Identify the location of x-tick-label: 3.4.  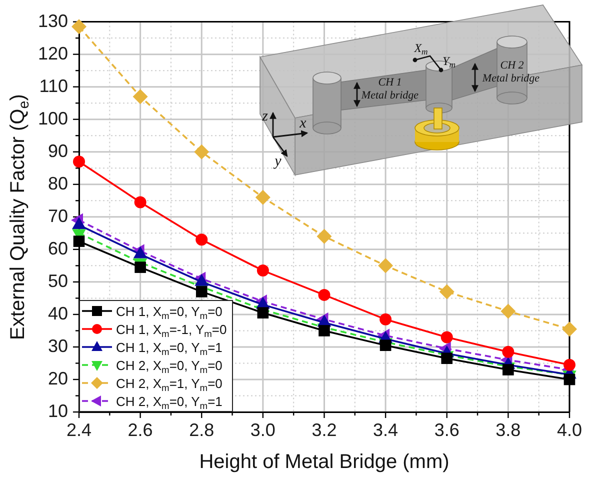
(385, 430).